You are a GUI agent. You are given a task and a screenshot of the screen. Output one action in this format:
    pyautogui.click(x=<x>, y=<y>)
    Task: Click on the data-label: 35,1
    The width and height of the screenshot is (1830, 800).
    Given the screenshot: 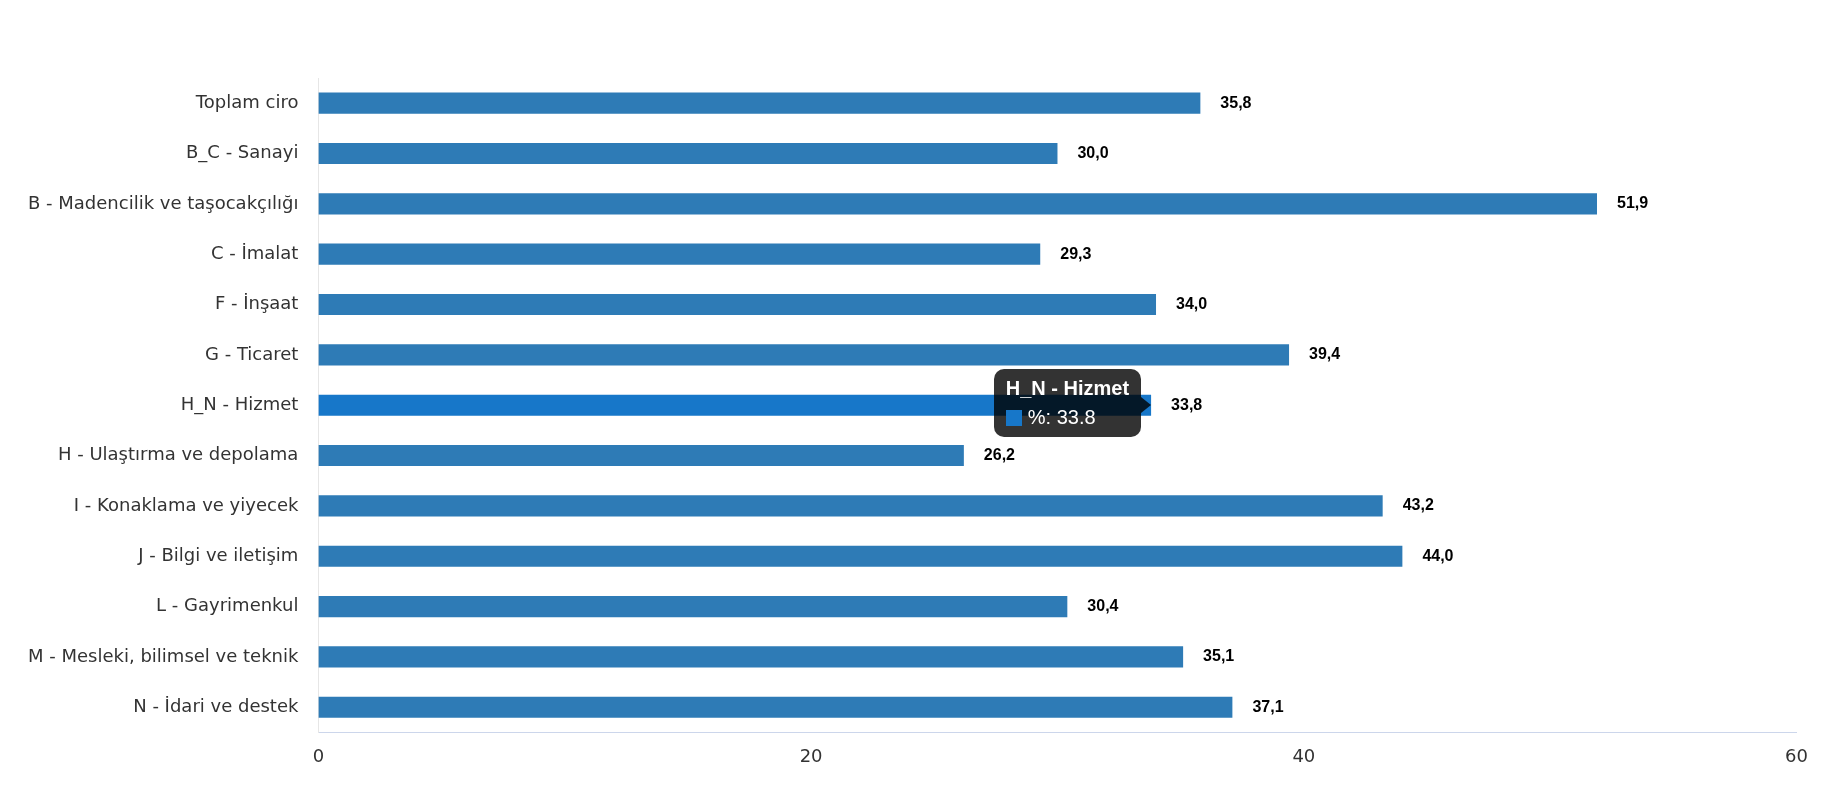 What is the action you would take?
    pyautogui.click(x=1219, y=656)
    